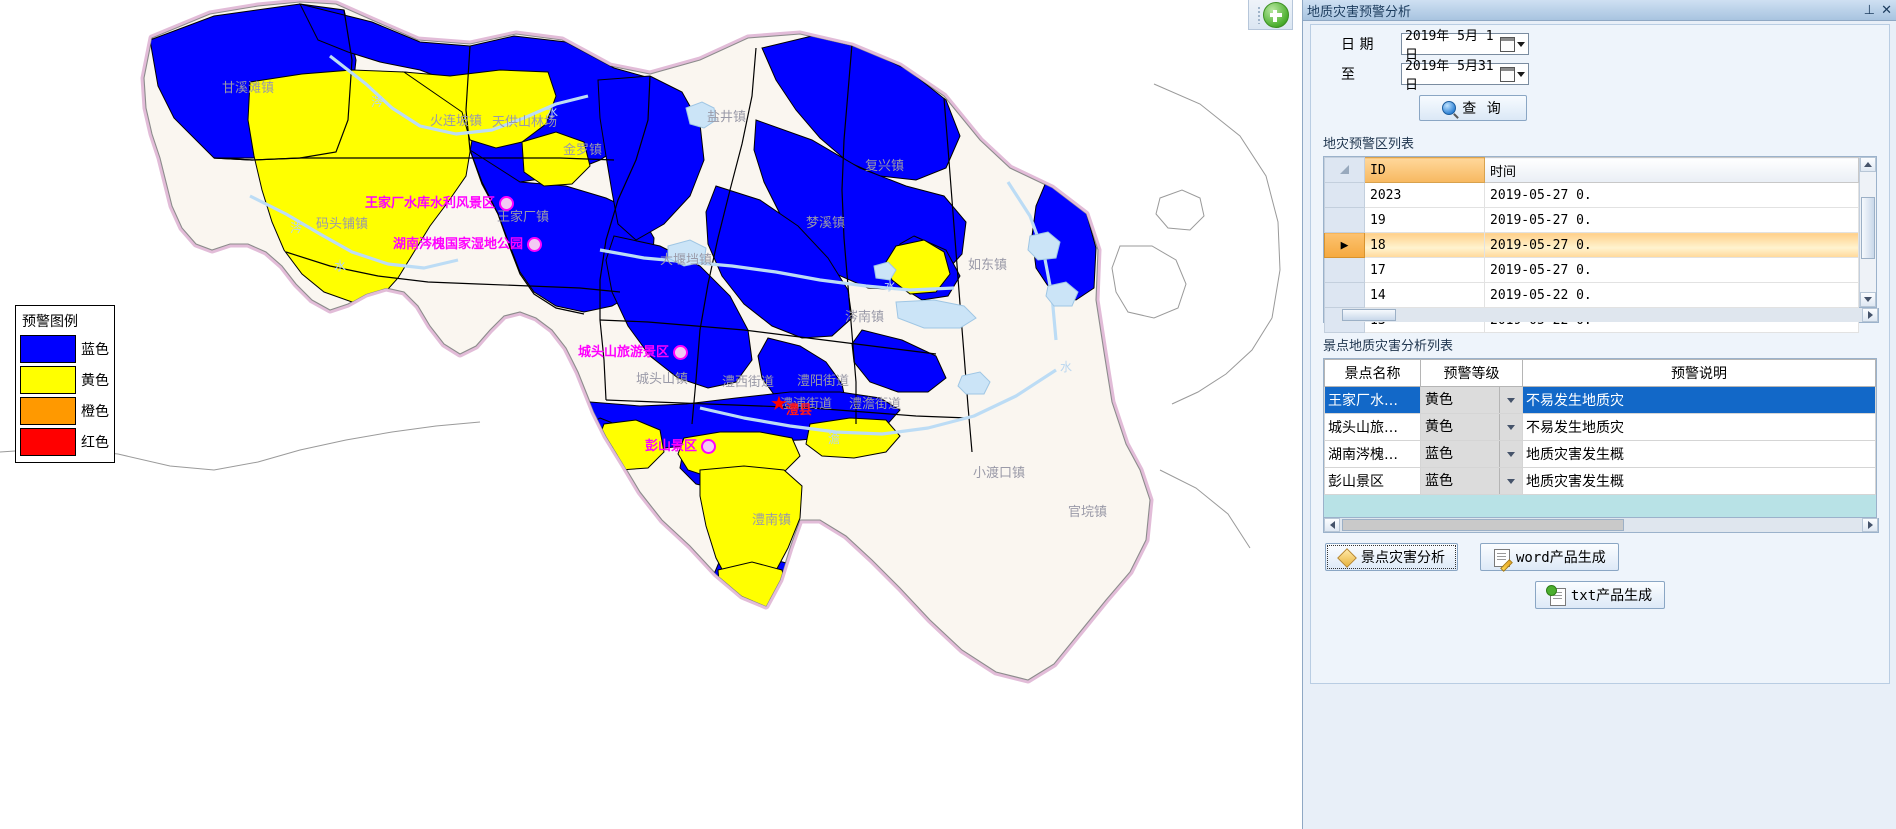  Describe the element at coordinates (1868, 299) in the screenshot. I see `scroll-down-icon` at that location.